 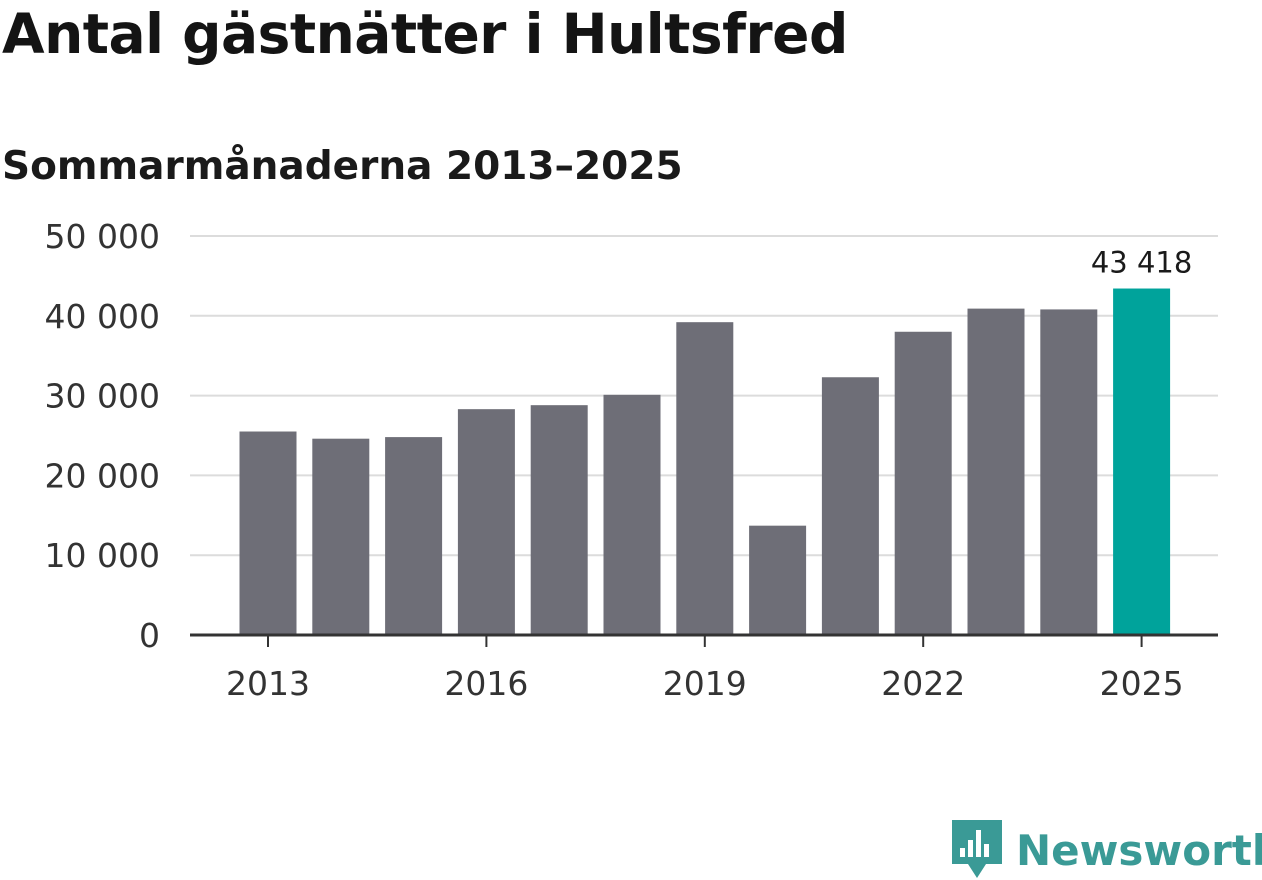 I want to click on chart-speech-bubble-icon, so click(x=977, y=849).